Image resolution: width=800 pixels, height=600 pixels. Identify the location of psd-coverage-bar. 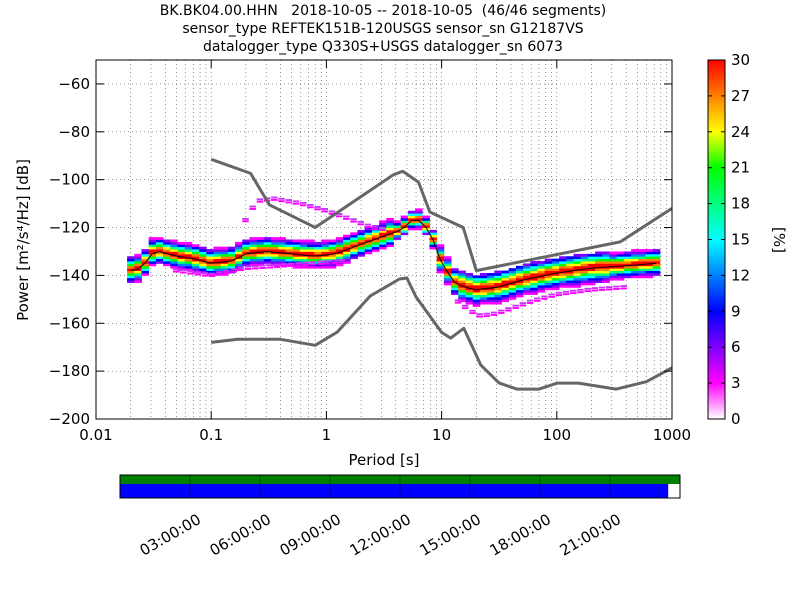
(394, 491).